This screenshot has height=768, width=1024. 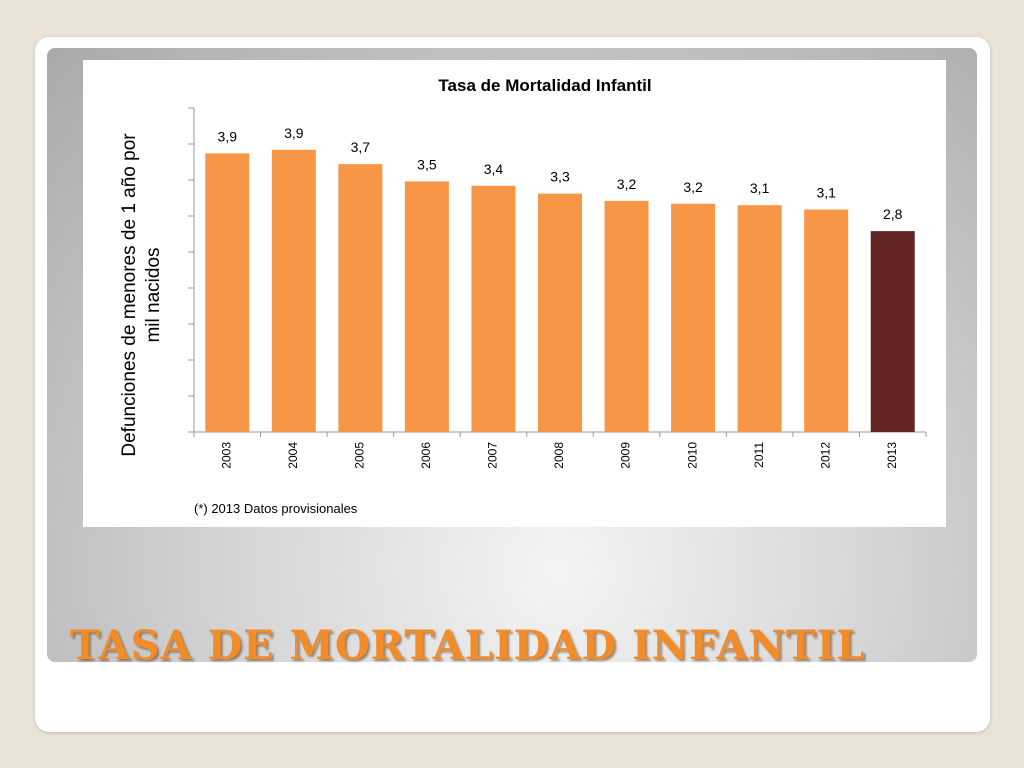 I want to click on value-label-2013: 2,8, so click(x=893, y=214).